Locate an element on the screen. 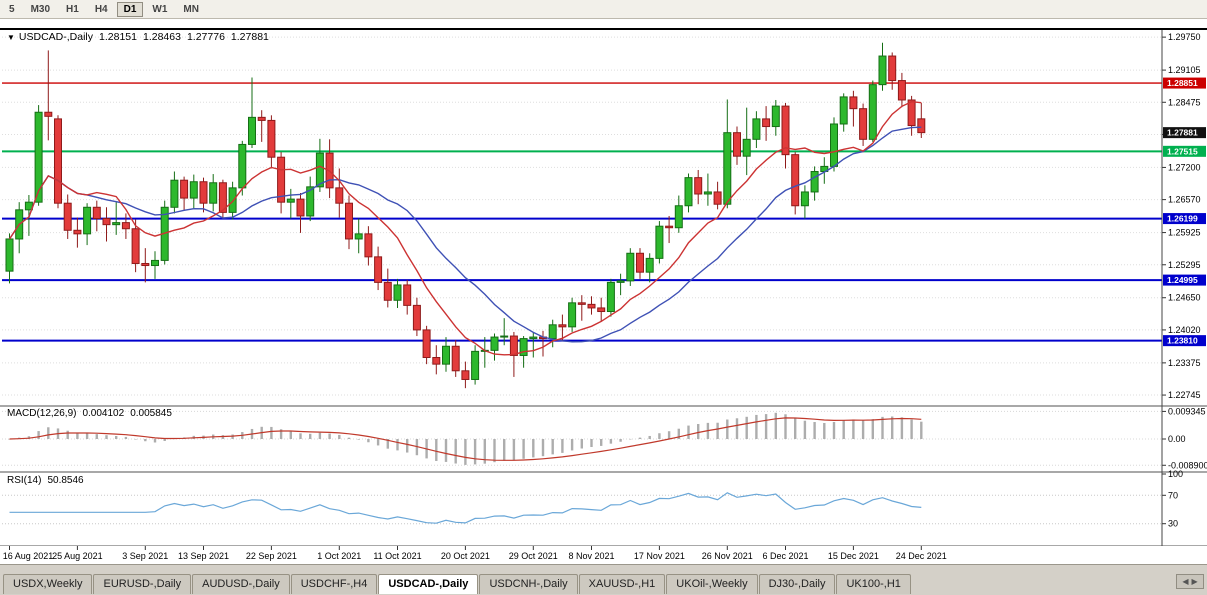 The height and width of the screenshot is (595, 1207). rsi-panel is located at coordinates (584, 499).